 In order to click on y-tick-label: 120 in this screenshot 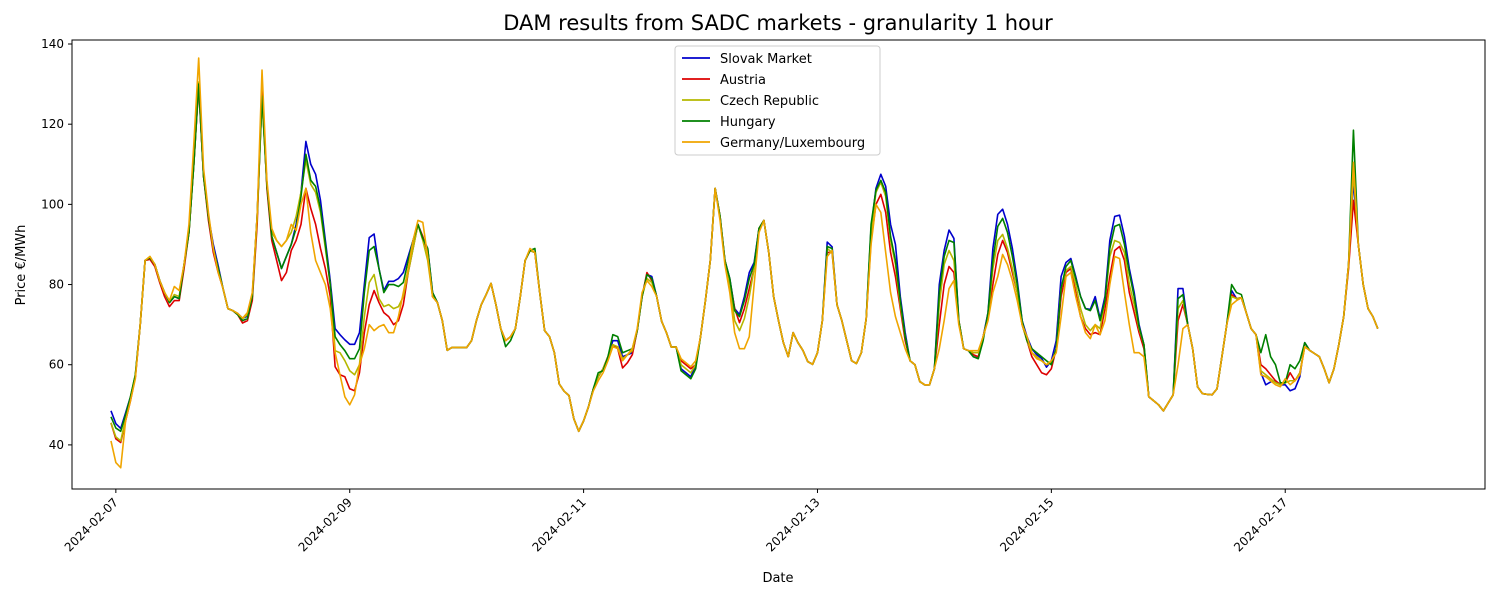, I will do `click(52, 124)`.